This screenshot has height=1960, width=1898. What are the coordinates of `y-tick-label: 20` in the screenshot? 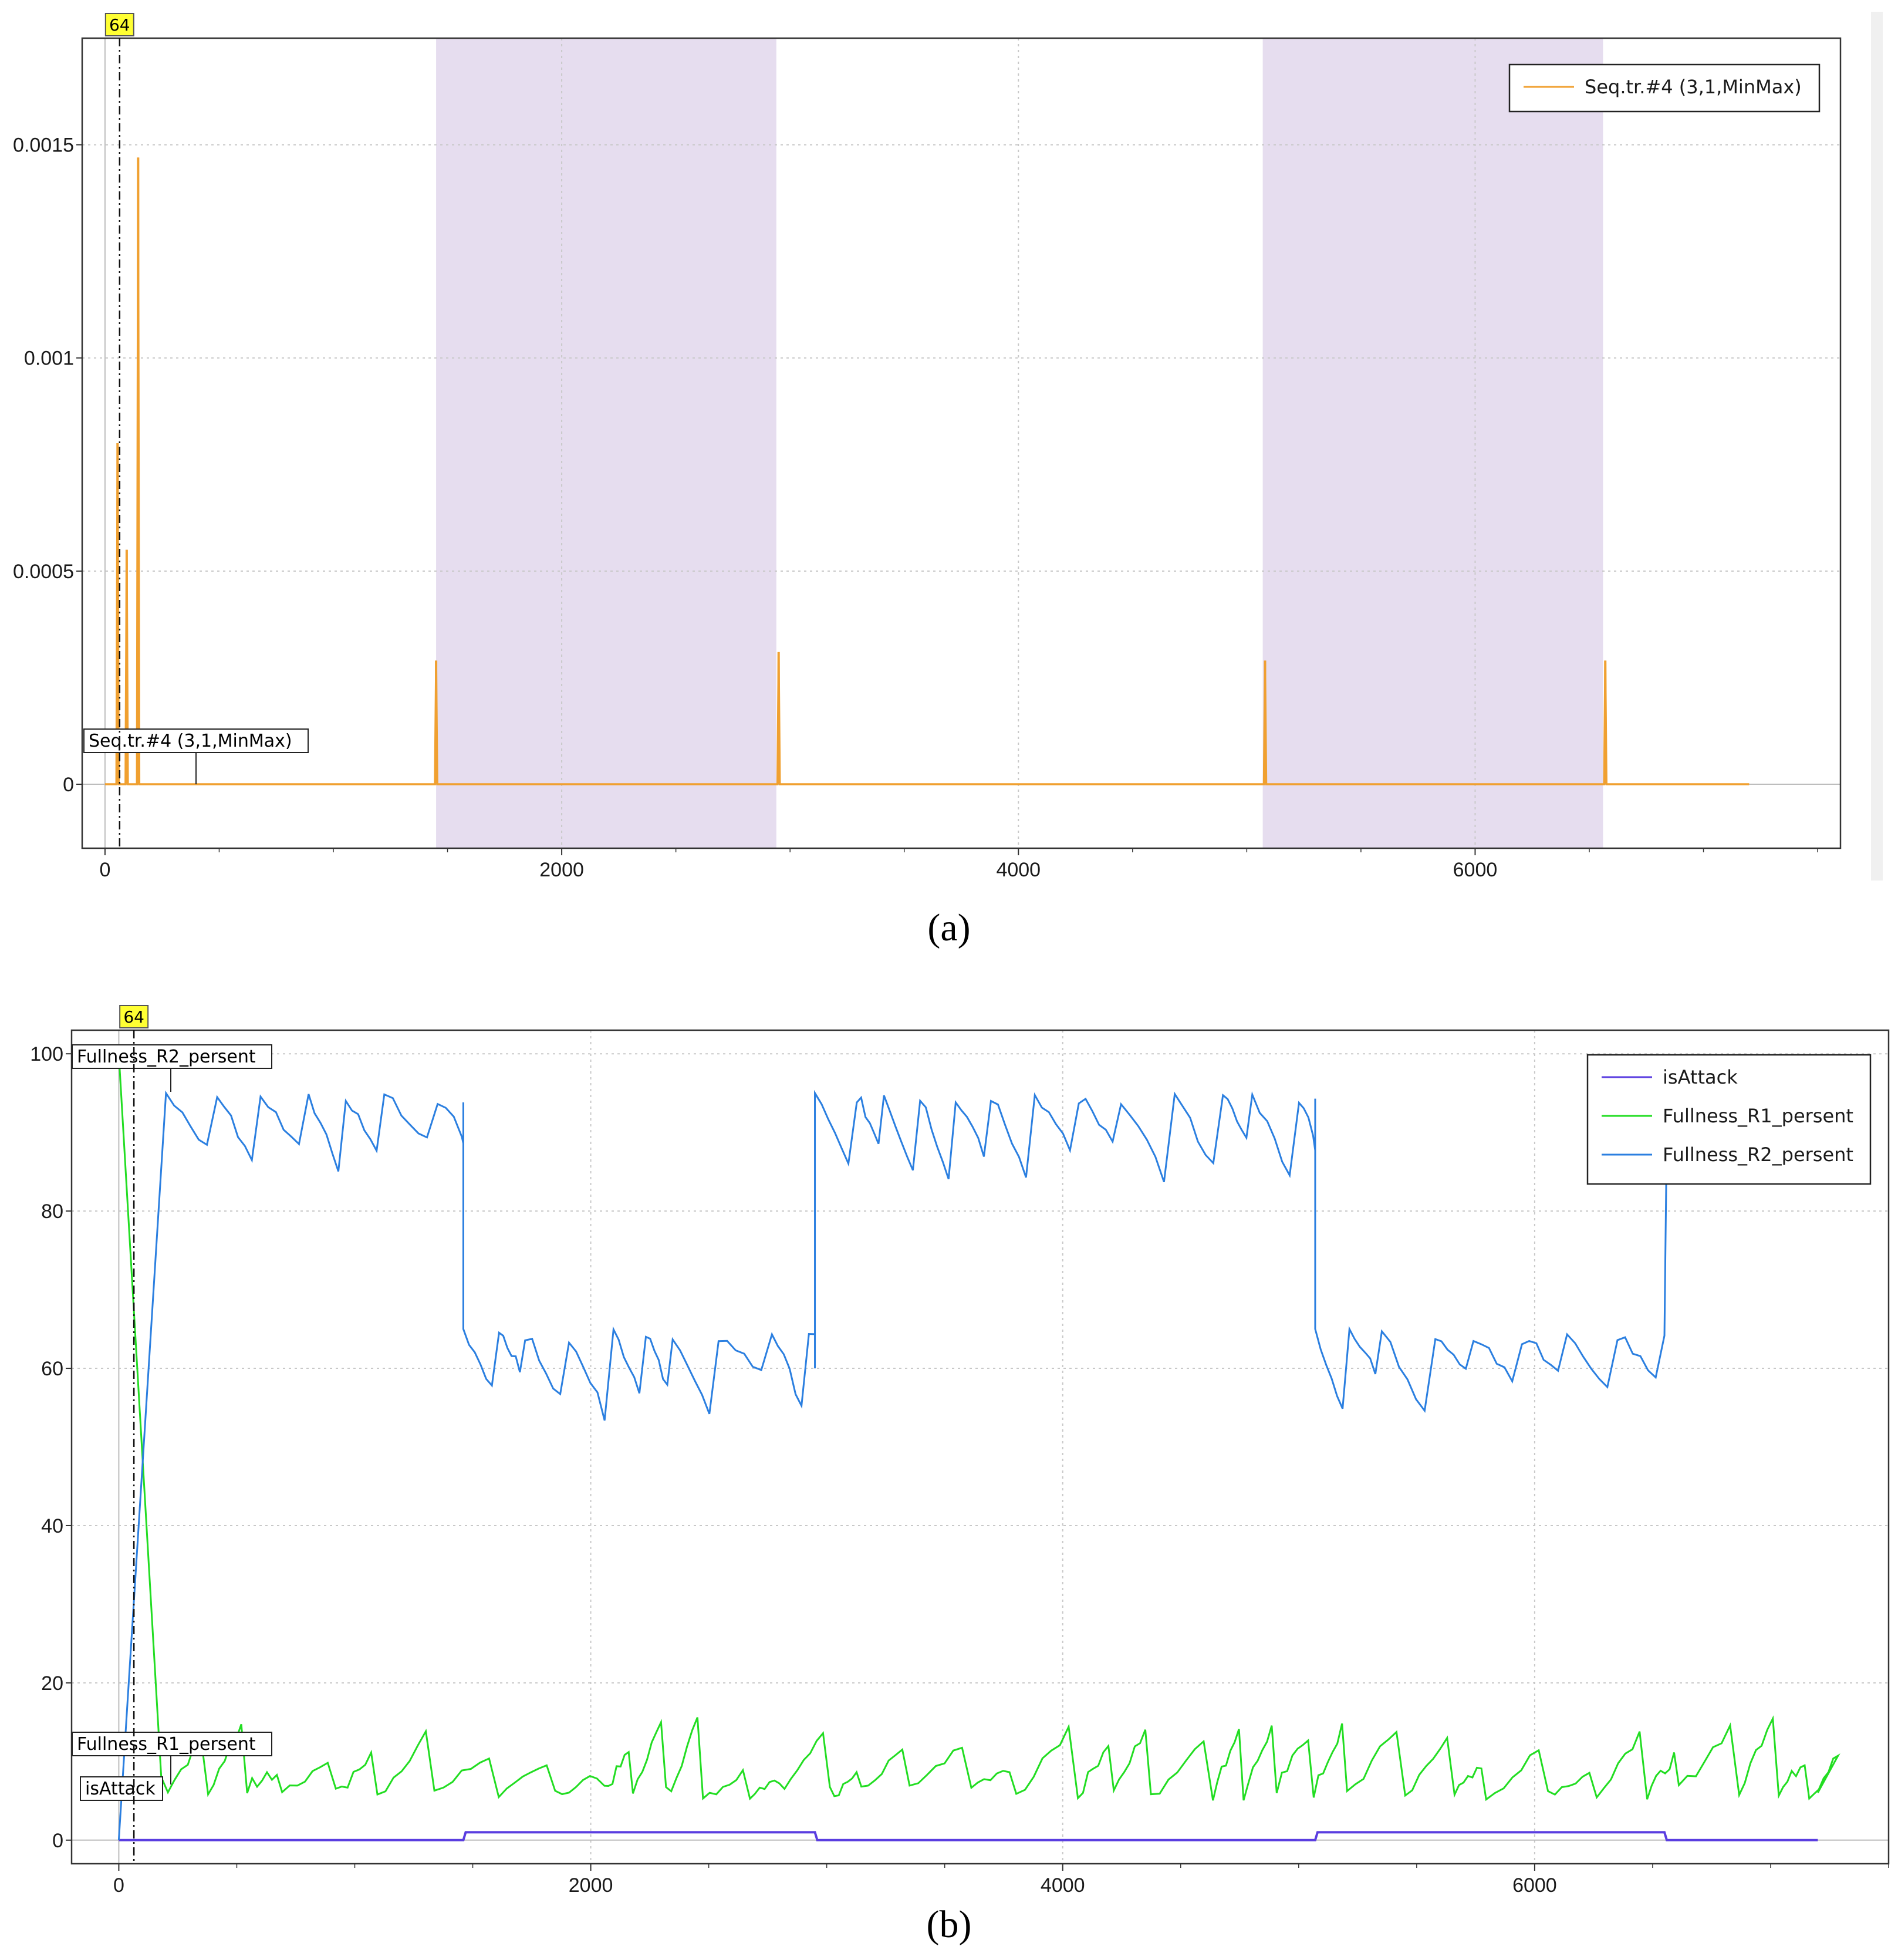 It's located at (52, 1683).